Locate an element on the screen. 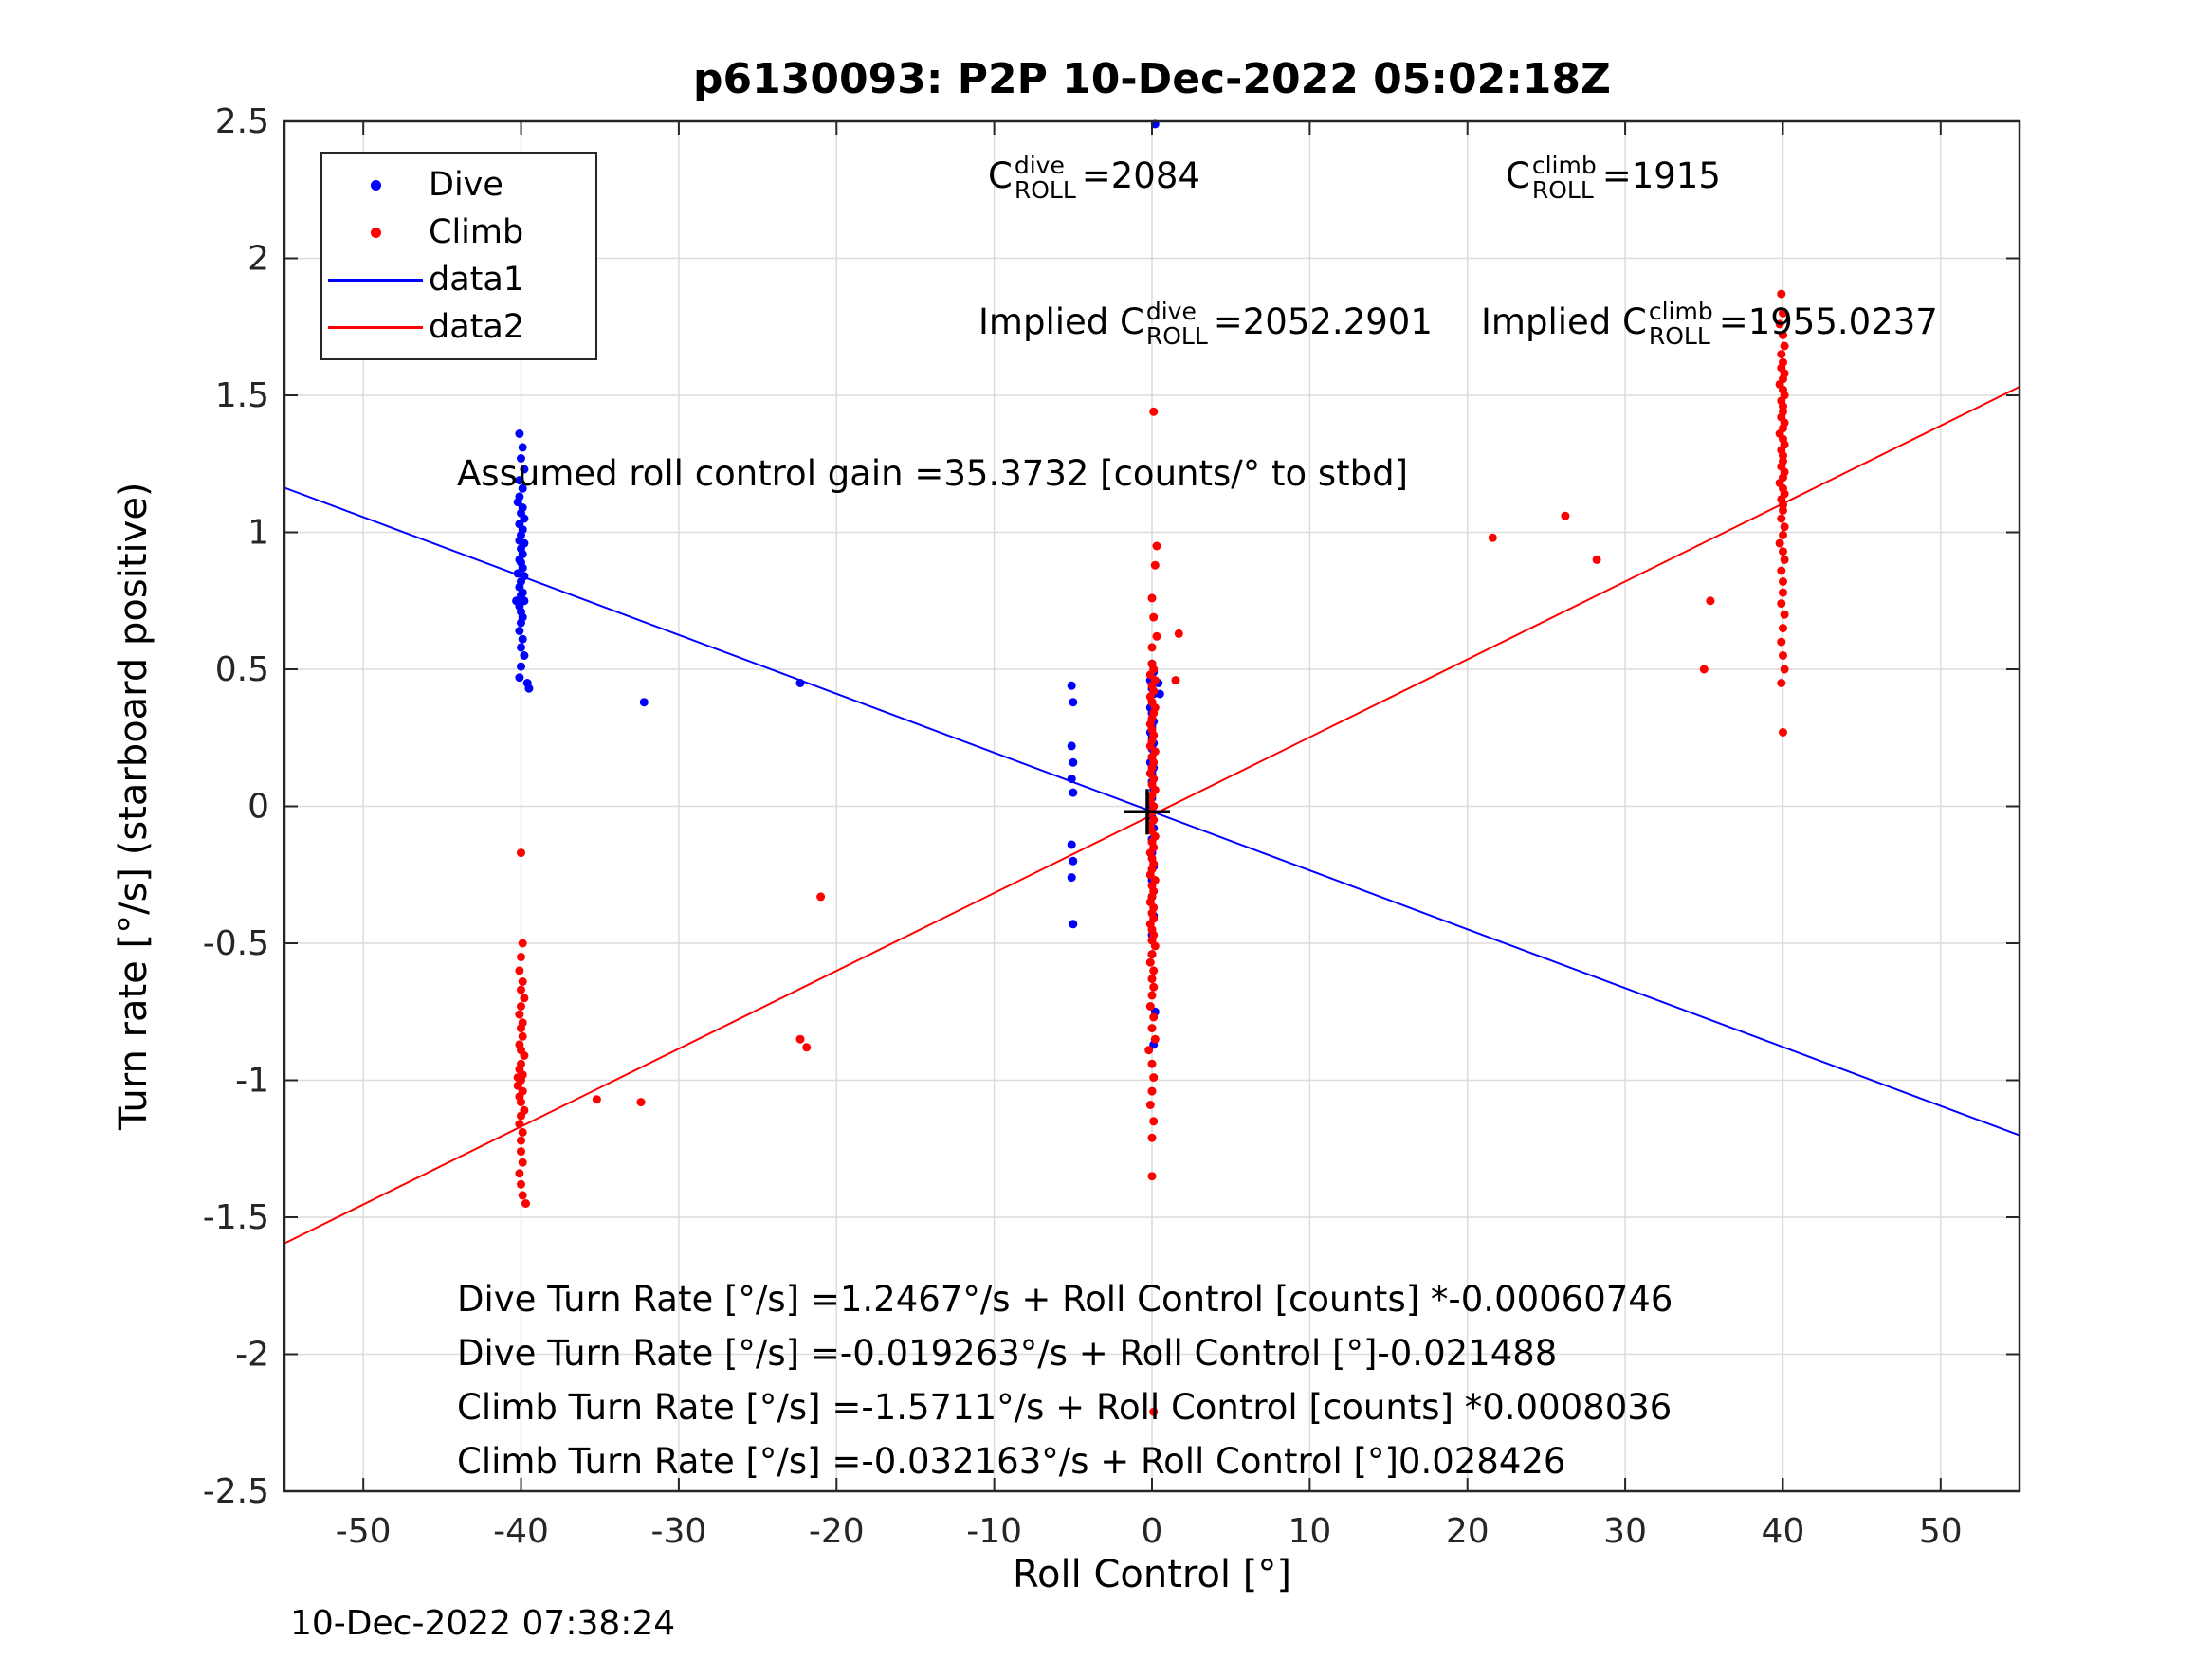 The width and height of the screenshot is (2212, 1659). c-dive-prefix: C is located at coordinates (1000, 175).